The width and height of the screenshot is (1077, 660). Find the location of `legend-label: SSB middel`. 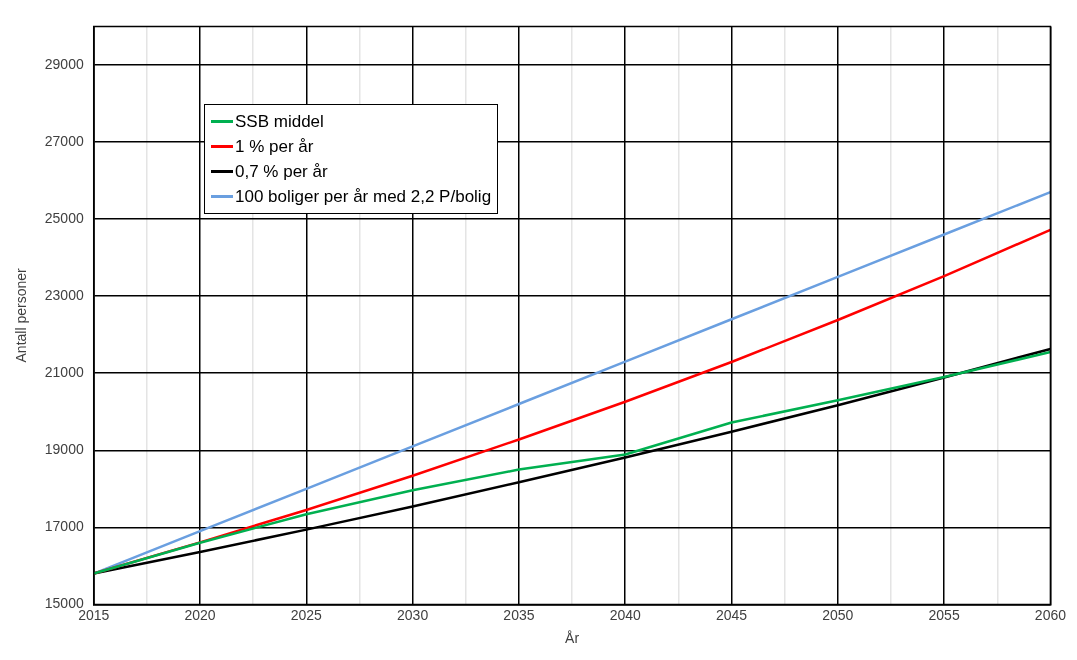

legend-label: SSB middel is located at coordinates (279, 121).